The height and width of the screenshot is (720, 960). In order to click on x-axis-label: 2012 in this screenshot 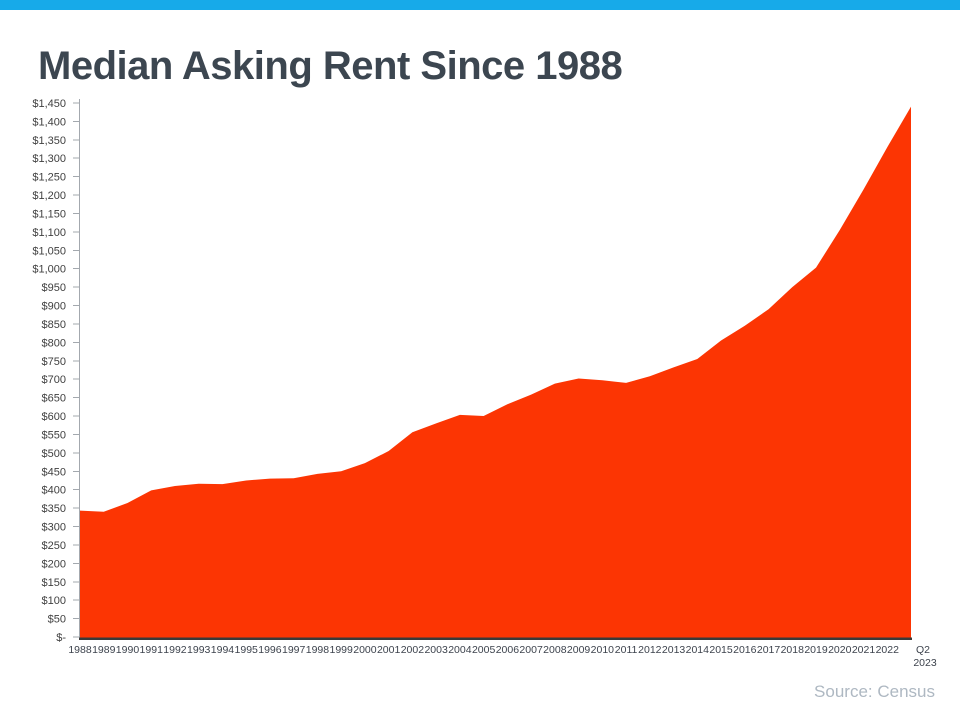, I will do `click(650, 650)`.